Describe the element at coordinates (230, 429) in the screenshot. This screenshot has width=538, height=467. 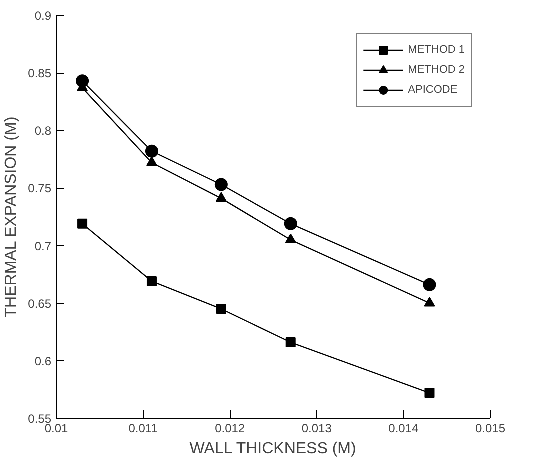
I see `x-tick-label: 0.012` at that location.